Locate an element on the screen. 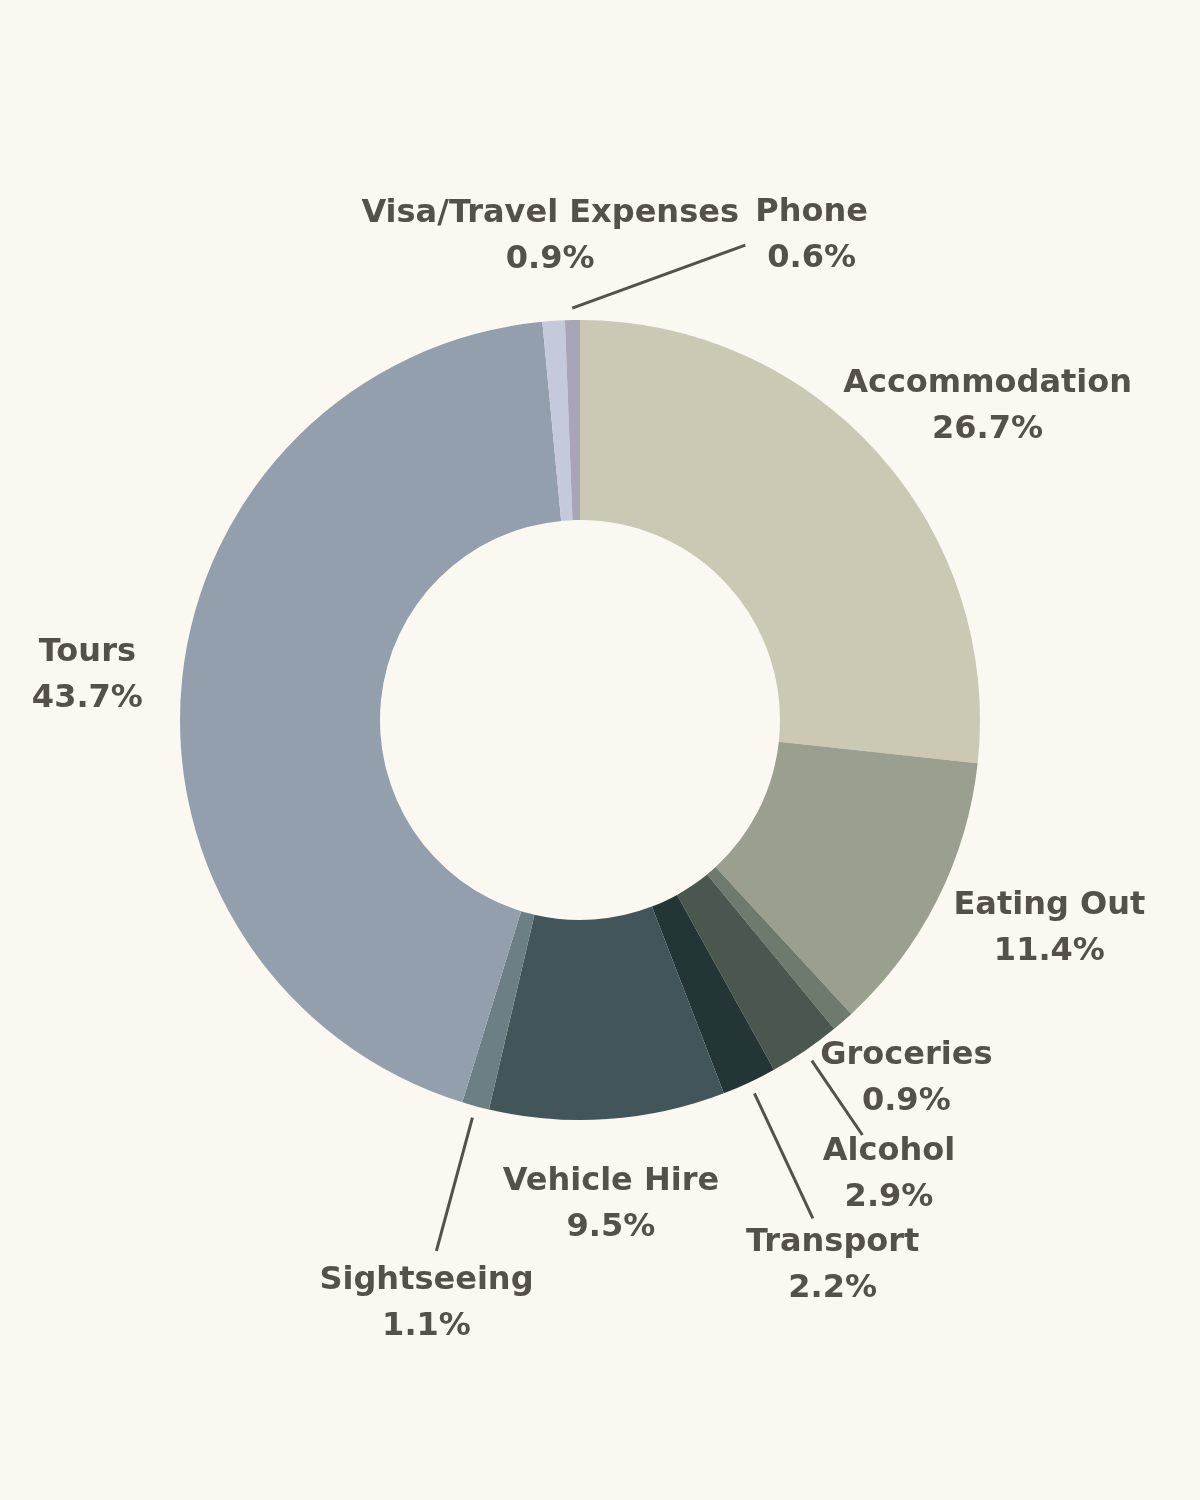 The height and width of the screenshot is (1500, 1200). data-label: 2.2% is located at coordinates (832, 1285).